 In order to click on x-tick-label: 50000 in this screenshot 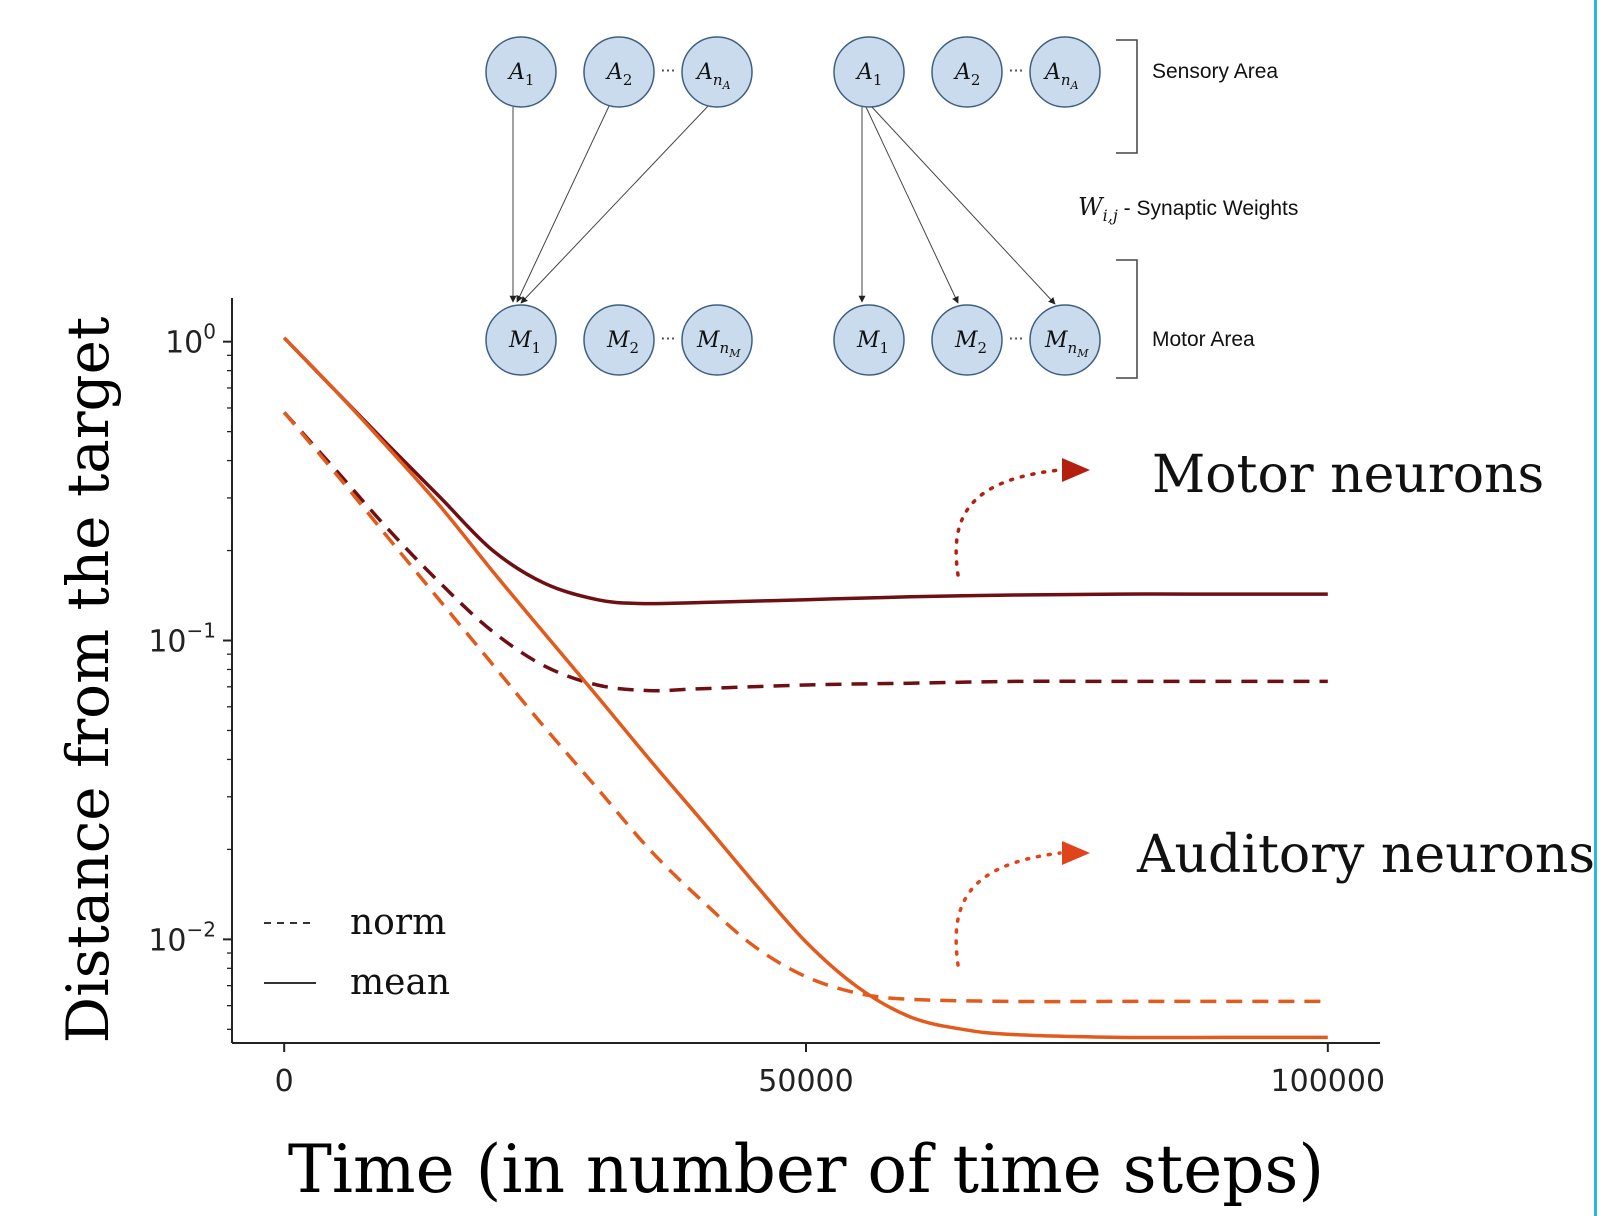, I will do `click(805, 1081)`.